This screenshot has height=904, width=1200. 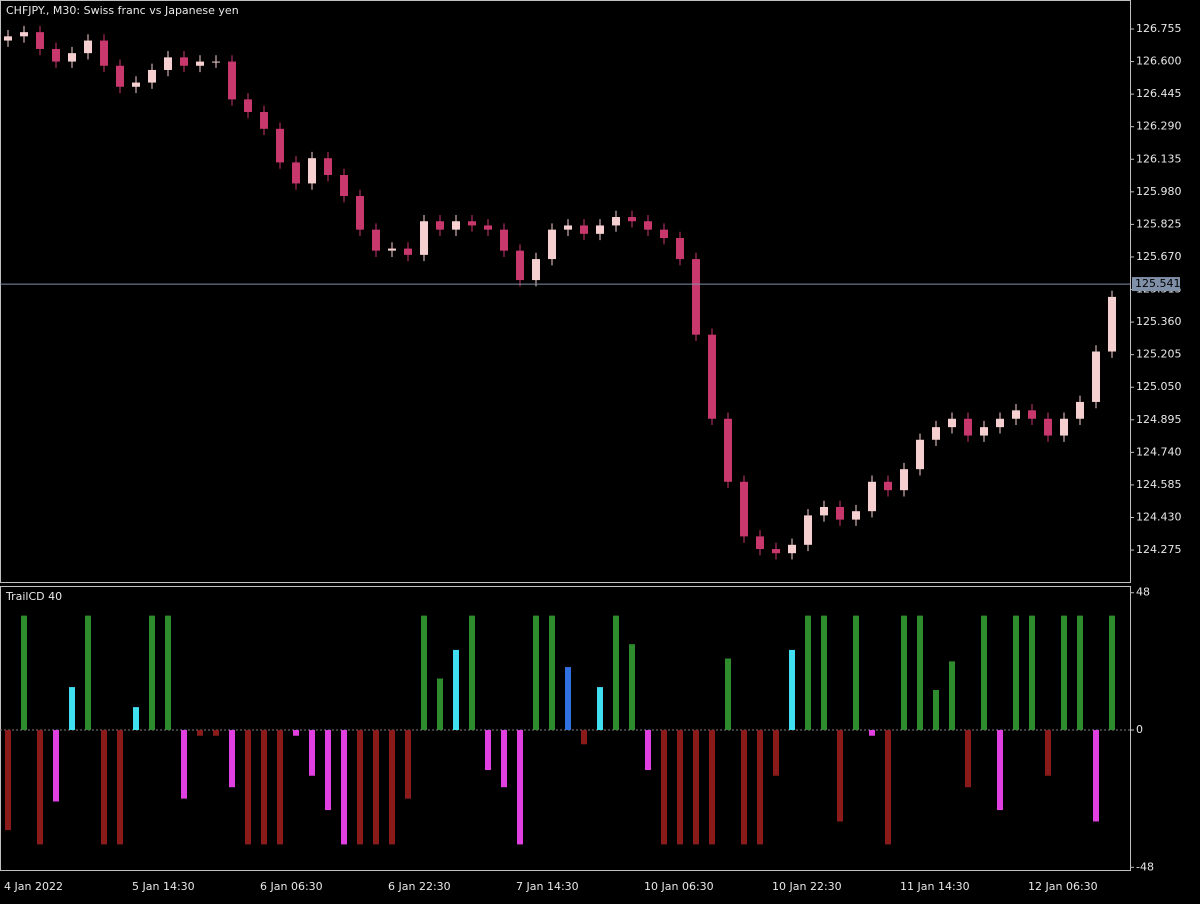 I want to click on y-tick-label: 124.585, so click(x=1159, y=484).